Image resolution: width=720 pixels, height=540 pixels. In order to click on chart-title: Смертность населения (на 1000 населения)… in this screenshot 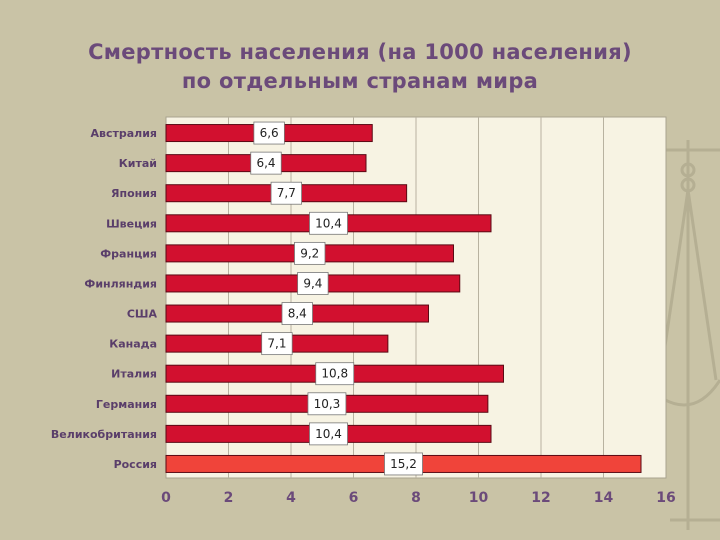, I will do `click(360, 67)`.